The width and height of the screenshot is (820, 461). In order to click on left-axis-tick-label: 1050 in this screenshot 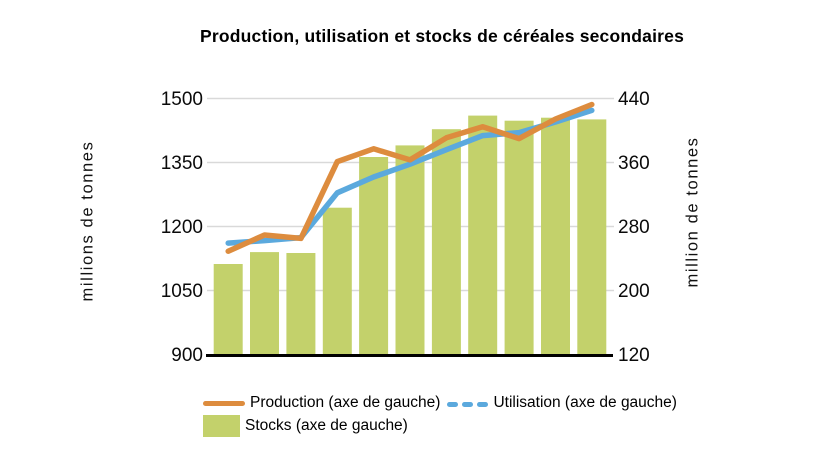, I will do `click(182, 291)`.